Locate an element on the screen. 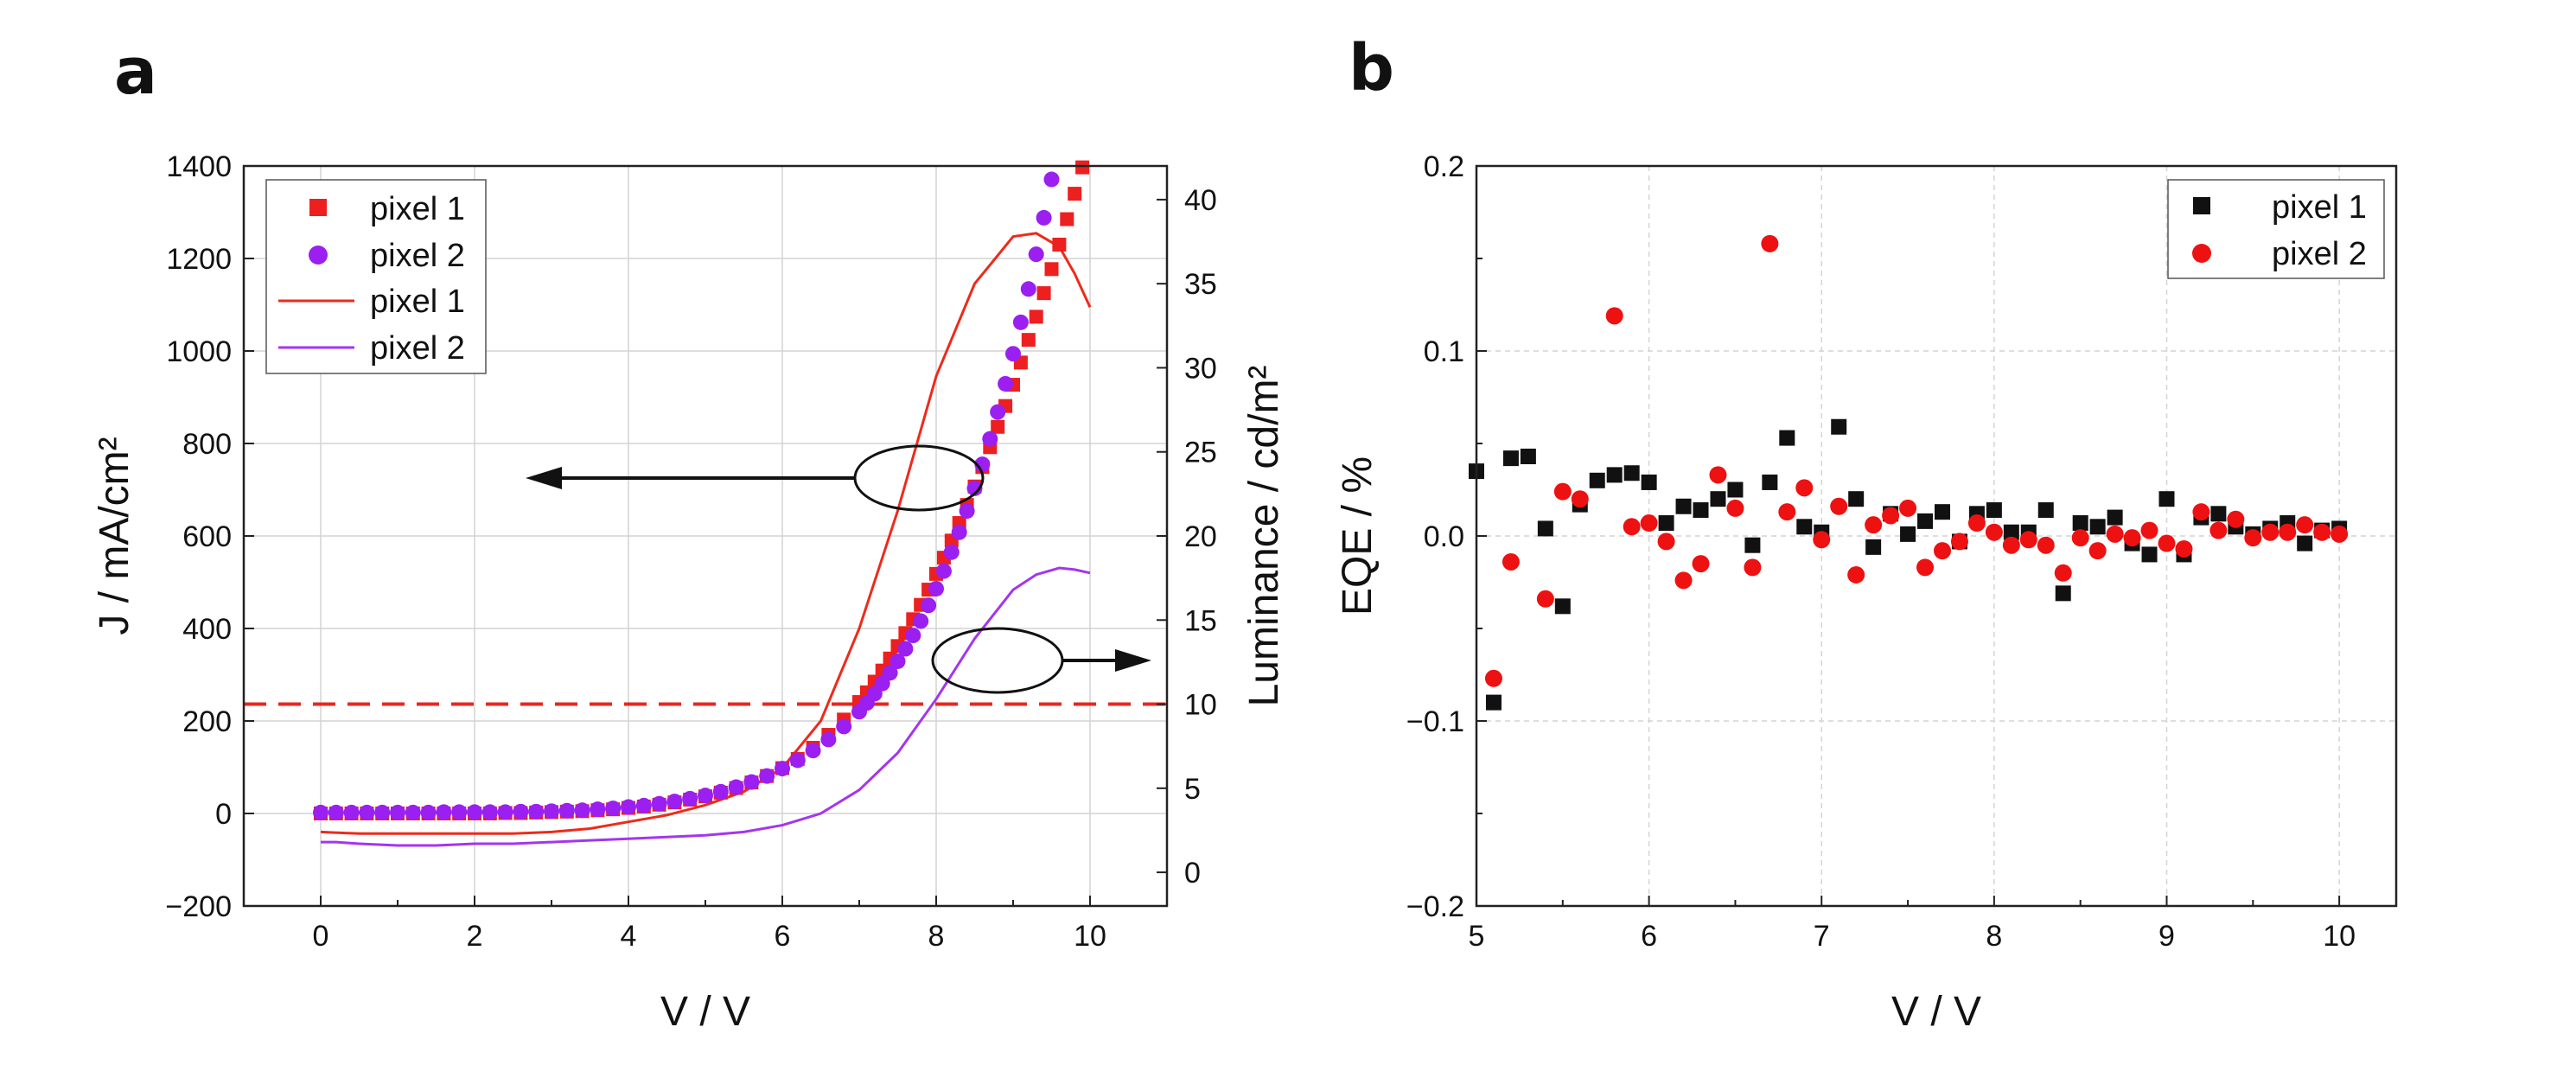  y-tick-label: 0 is located at coordinates (223, 814).